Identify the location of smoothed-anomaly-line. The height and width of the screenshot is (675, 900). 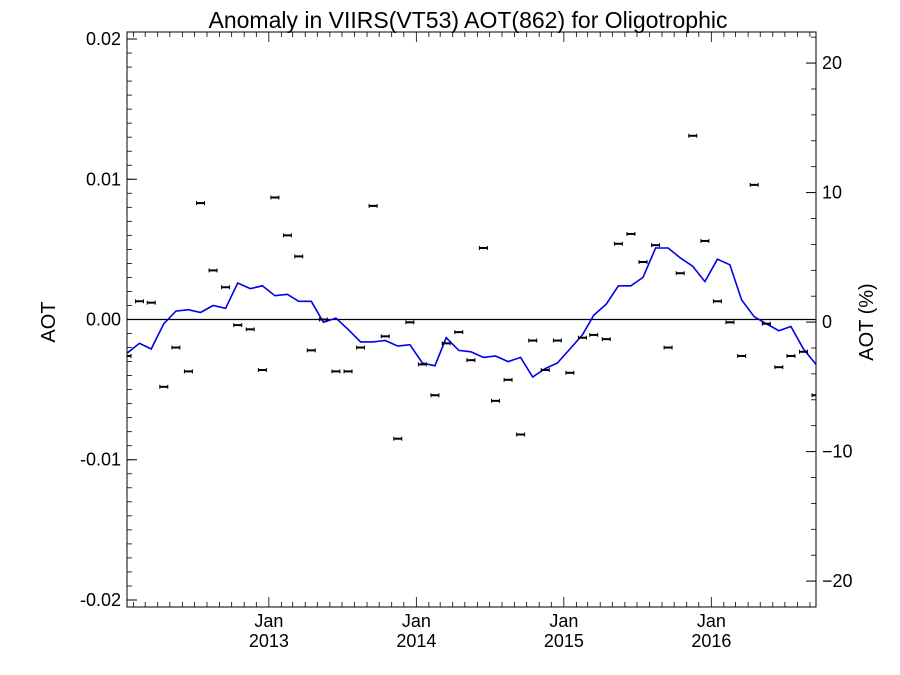
(471, 313).